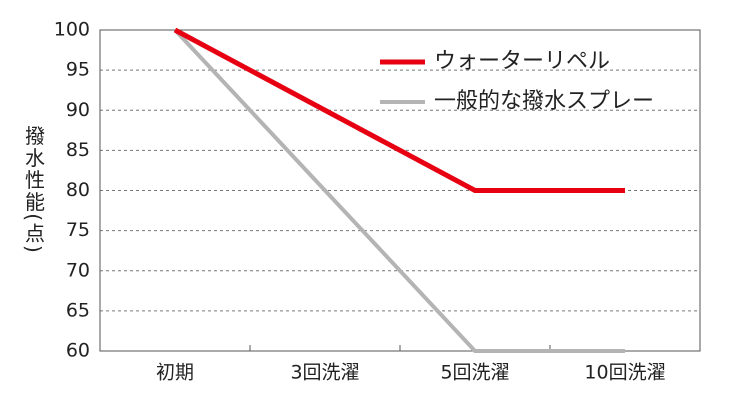  Describe the element at coordinates (474, 373) in the screenshot. I see `x-tick-label: 5回洗濯` at that location.